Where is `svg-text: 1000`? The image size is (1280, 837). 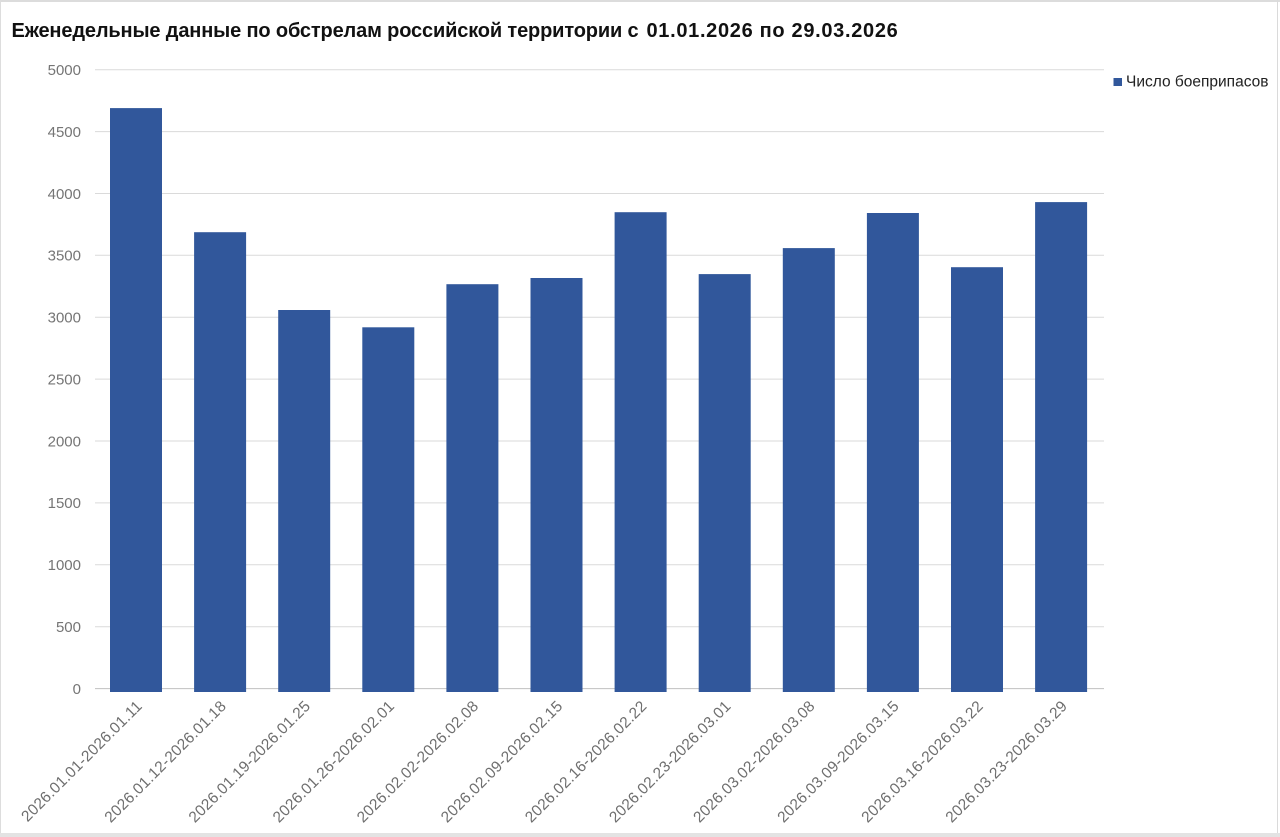 svg-text: 1000 is located at coordinates (64, 565).